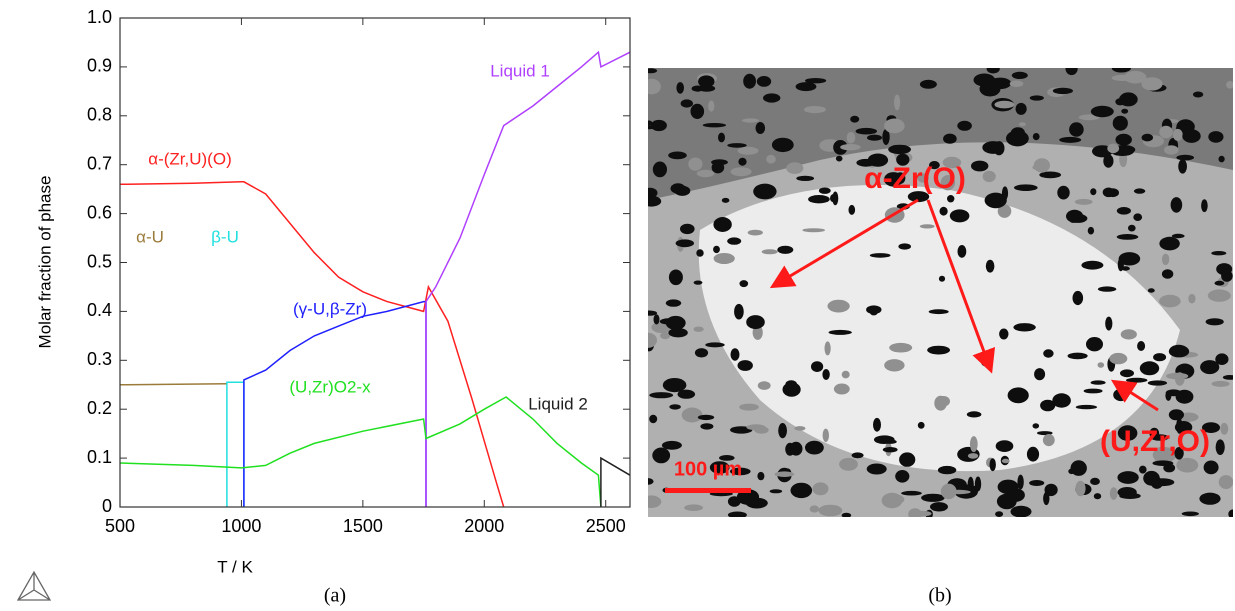 The width and height of the screenshot is (1235, 611). I want to click on arrow, so click(844, 243).